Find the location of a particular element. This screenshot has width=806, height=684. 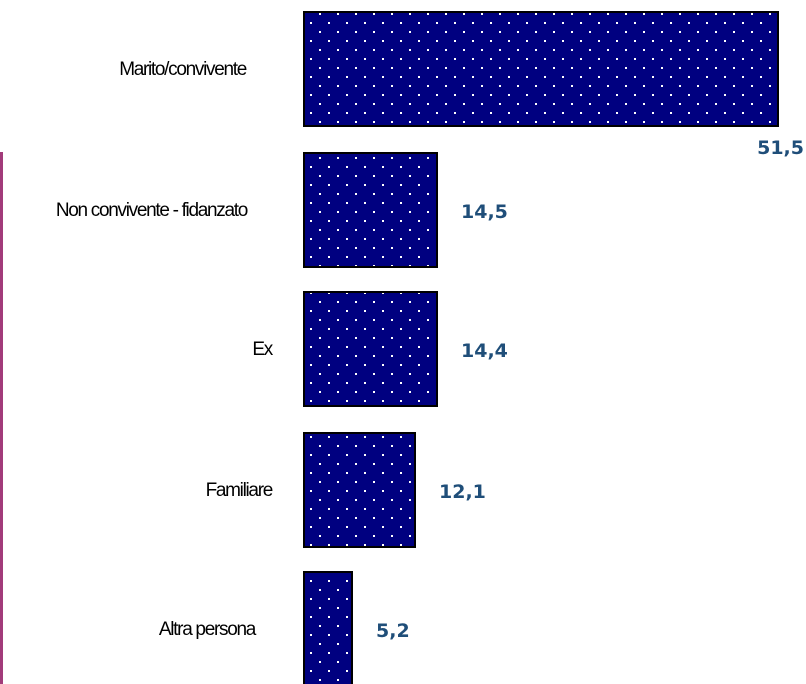

category-label-4: Familiare is located at coordinates (239, 490).